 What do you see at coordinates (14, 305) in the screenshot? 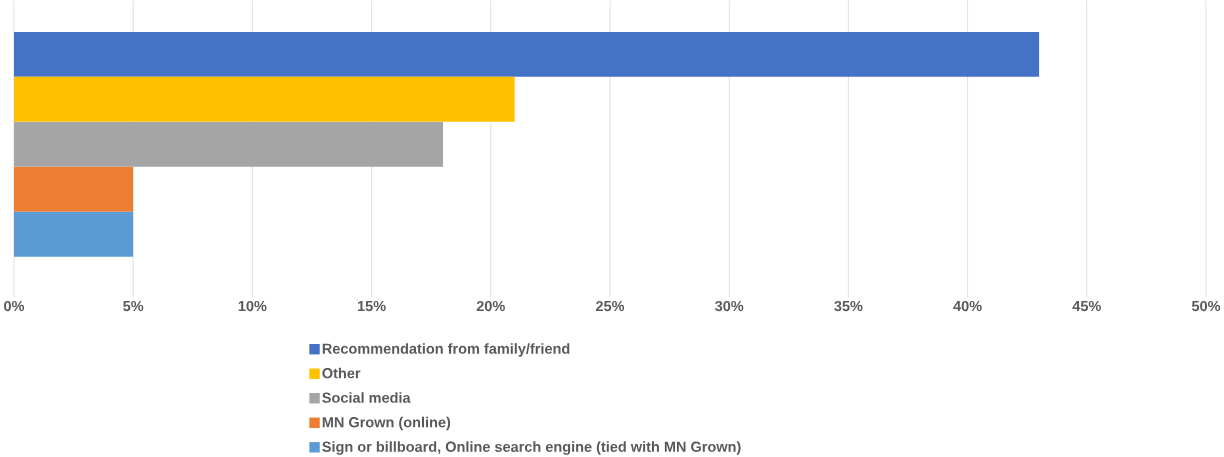
I see `x-tick-label: 0%` at bounding box center [14, 305].